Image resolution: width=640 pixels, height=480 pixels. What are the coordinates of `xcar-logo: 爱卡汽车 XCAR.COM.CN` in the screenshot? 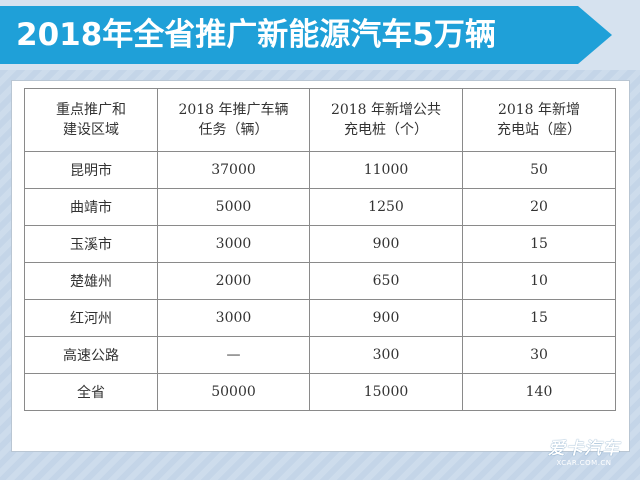 It's located at (584, 450).